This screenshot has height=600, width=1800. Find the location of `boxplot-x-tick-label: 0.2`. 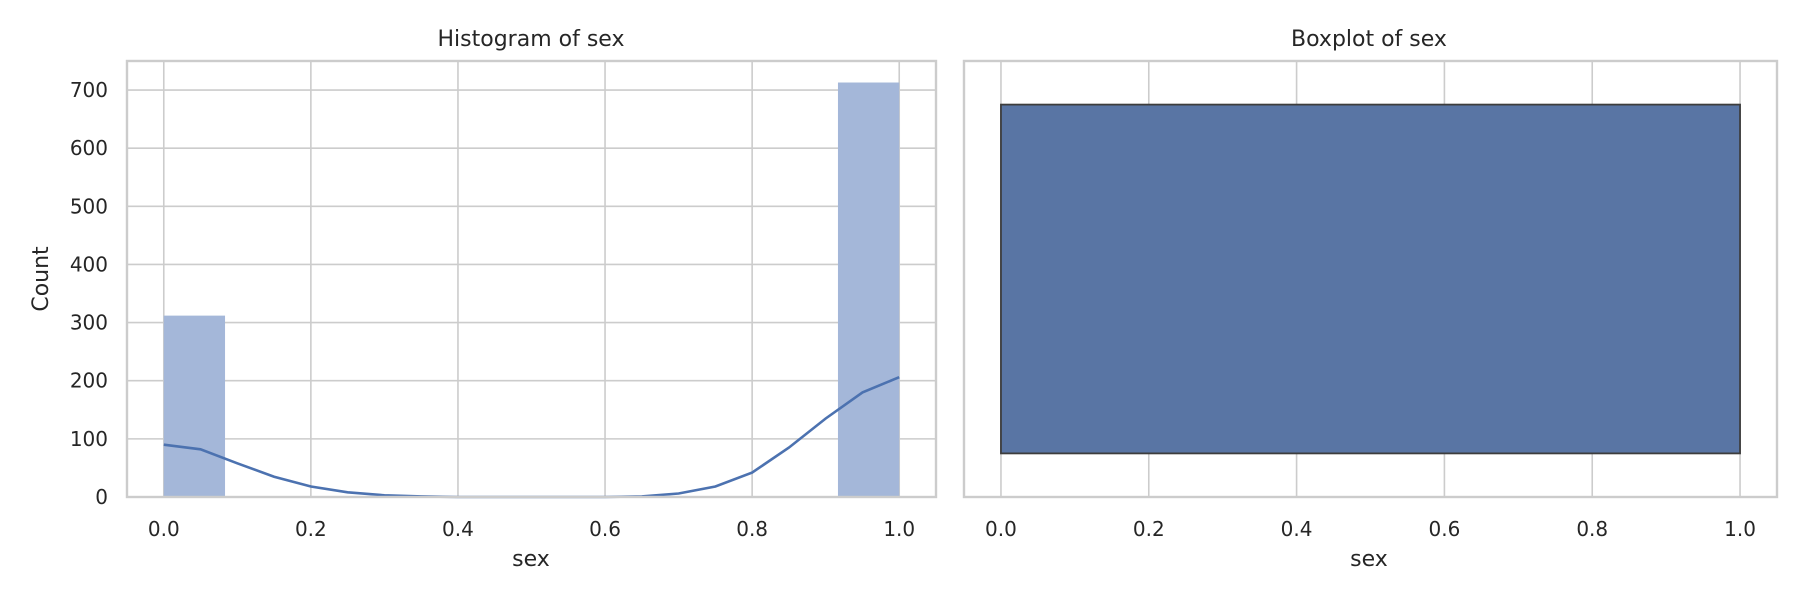

boxplot-x-tick-label: 0.2 is located at coordinates (1149, 529).